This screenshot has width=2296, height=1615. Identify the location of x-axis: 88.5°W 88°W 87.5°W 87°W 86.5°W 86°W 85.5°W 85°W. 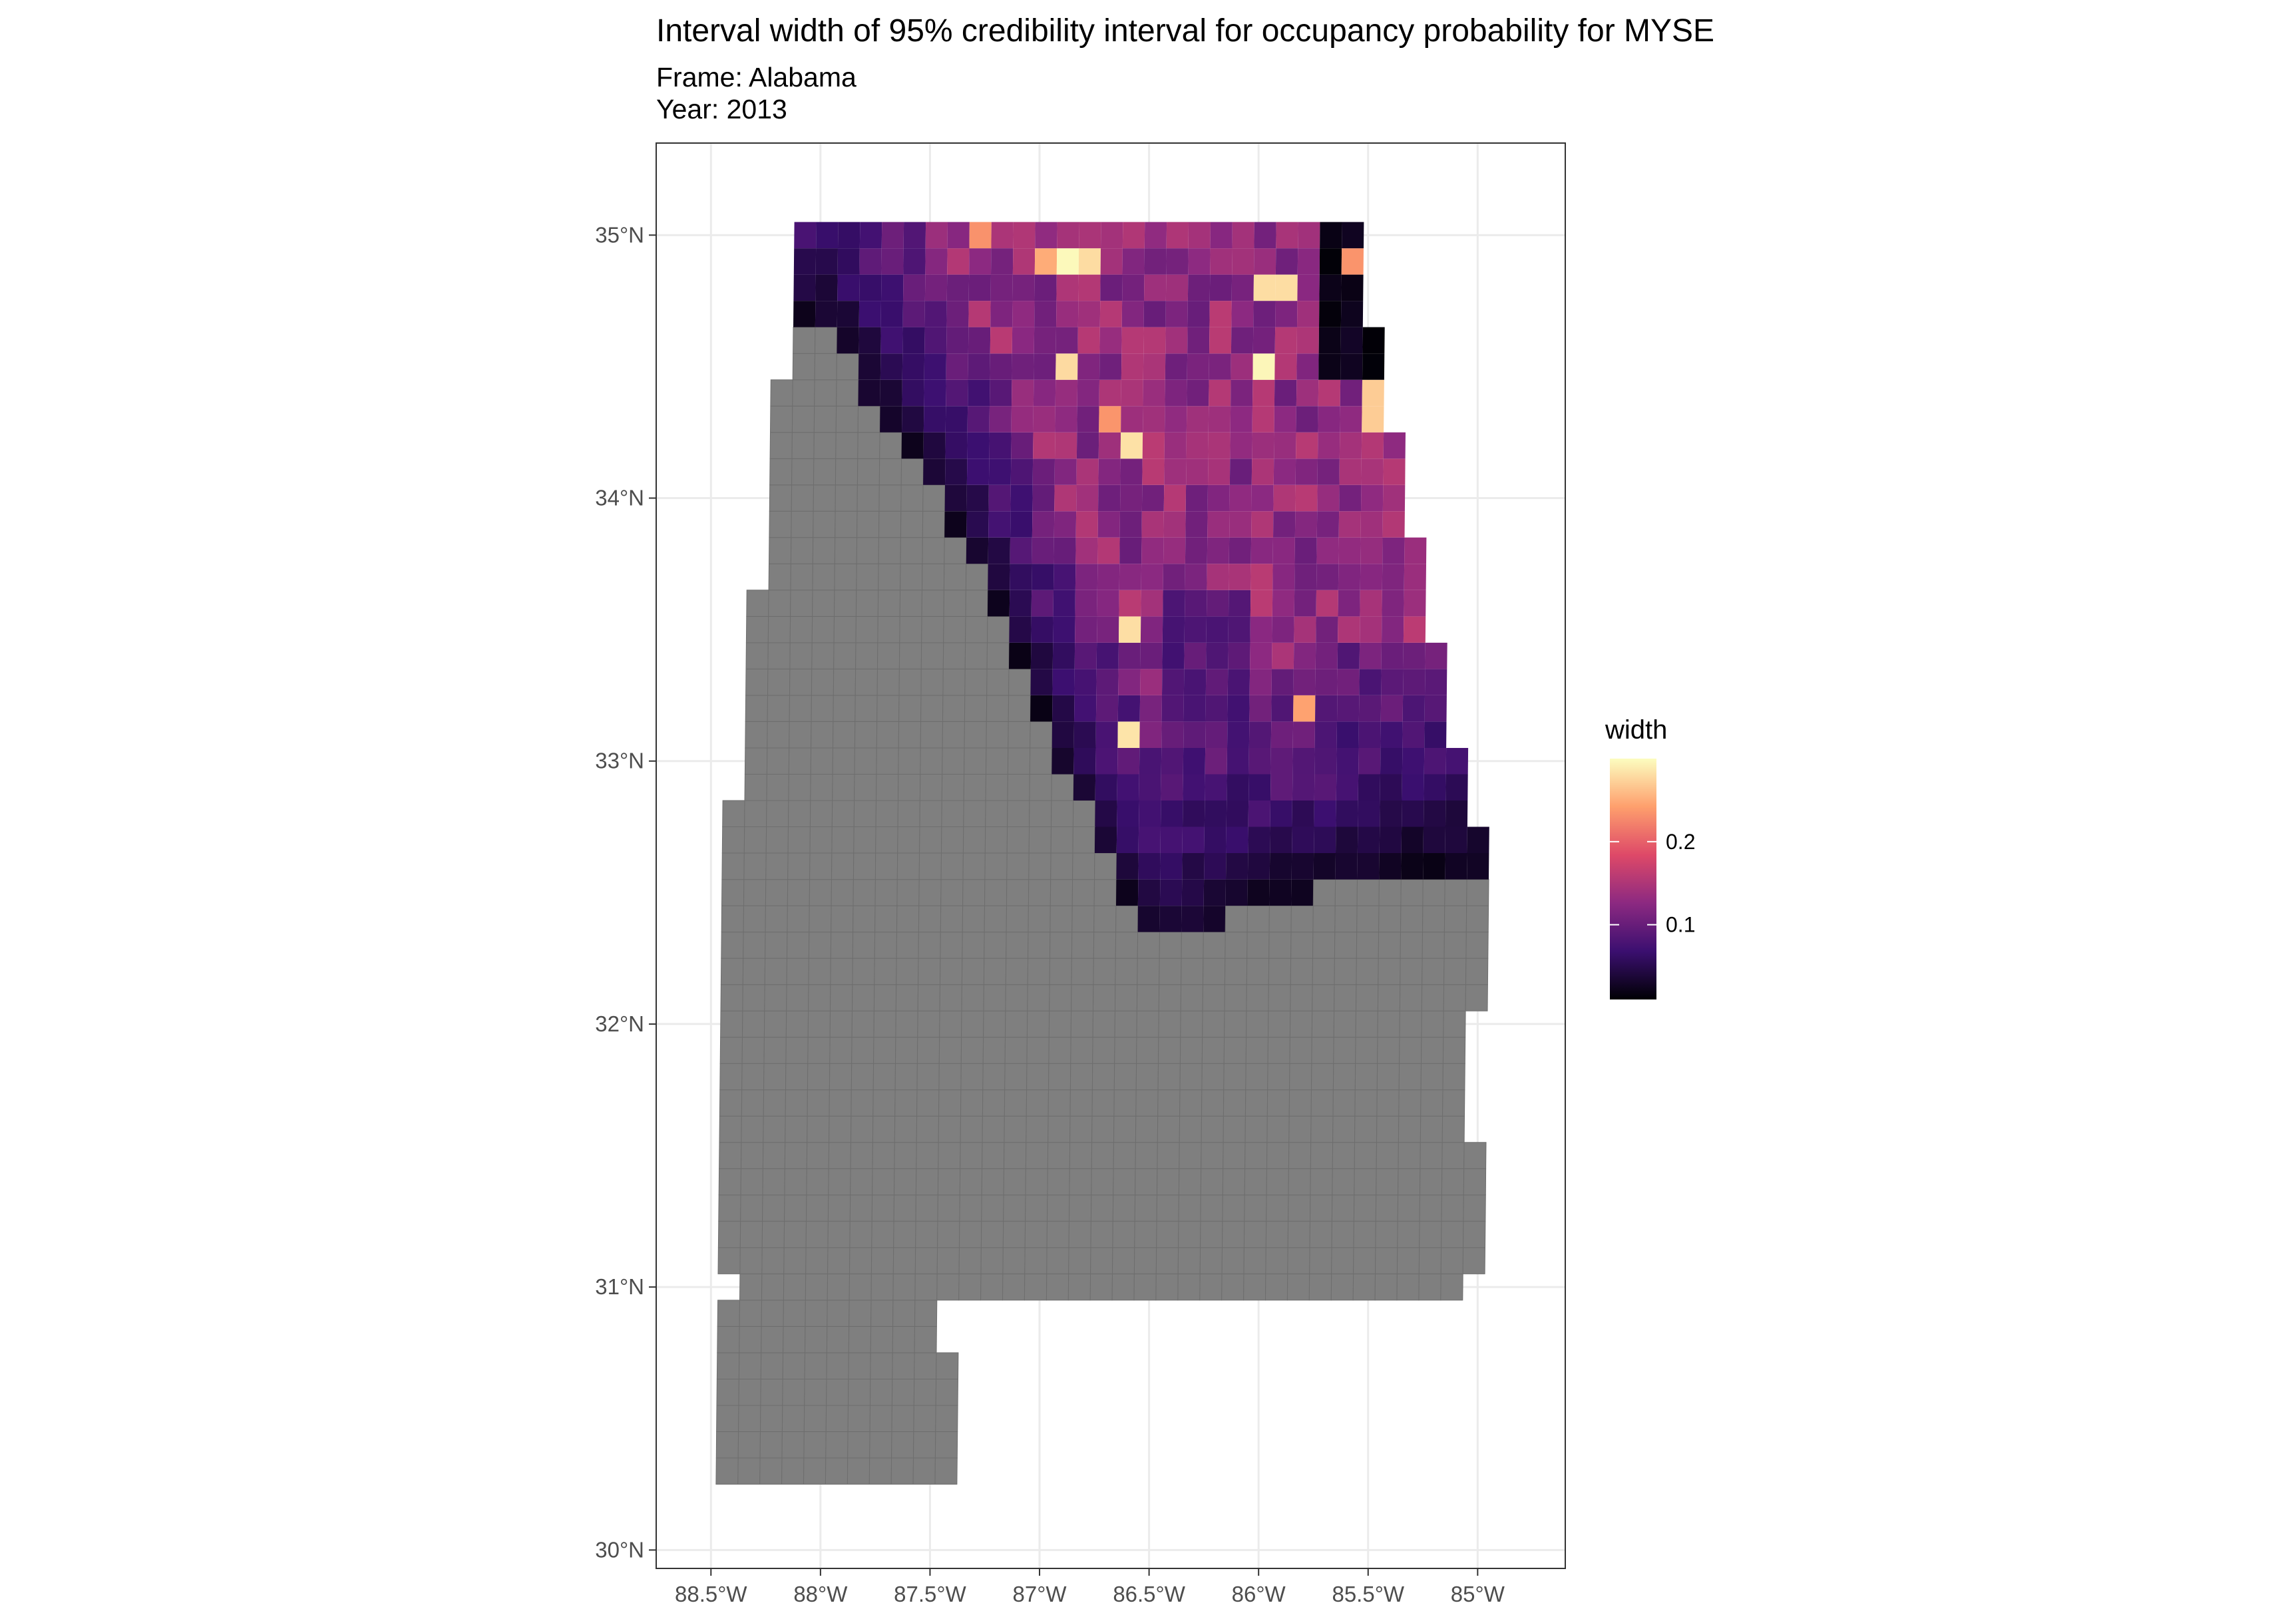
(1090, 1587).